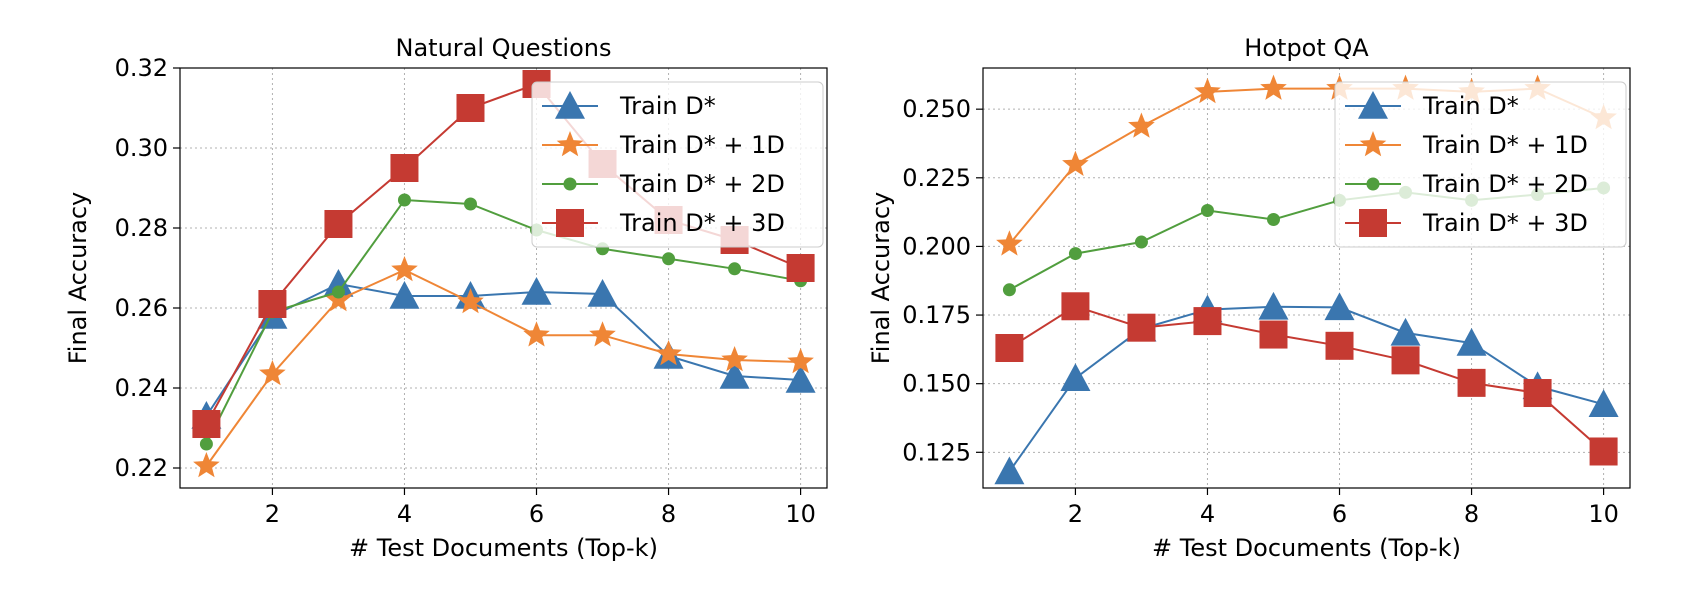  Describe the element at coordinates (936, 178) in the screenshot. I see `y-tick-label: 0.225` at that location.